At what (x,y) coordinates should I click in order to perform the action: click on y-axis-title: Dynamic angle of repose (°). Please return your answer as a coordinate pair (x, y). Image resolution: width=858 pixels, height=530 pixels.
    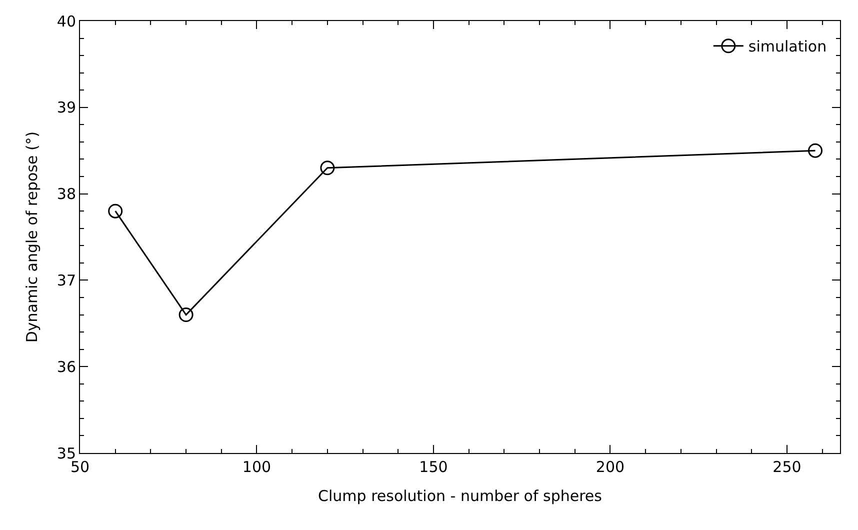
    Looking at the image, I should click on (32, 237).